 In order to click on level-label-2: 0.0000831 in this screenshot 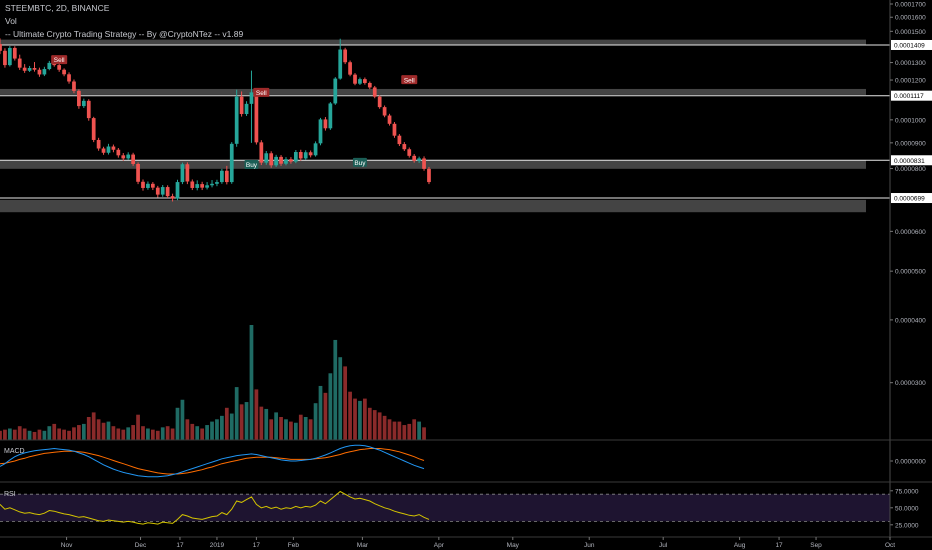, I will do `click(909, 161)`.